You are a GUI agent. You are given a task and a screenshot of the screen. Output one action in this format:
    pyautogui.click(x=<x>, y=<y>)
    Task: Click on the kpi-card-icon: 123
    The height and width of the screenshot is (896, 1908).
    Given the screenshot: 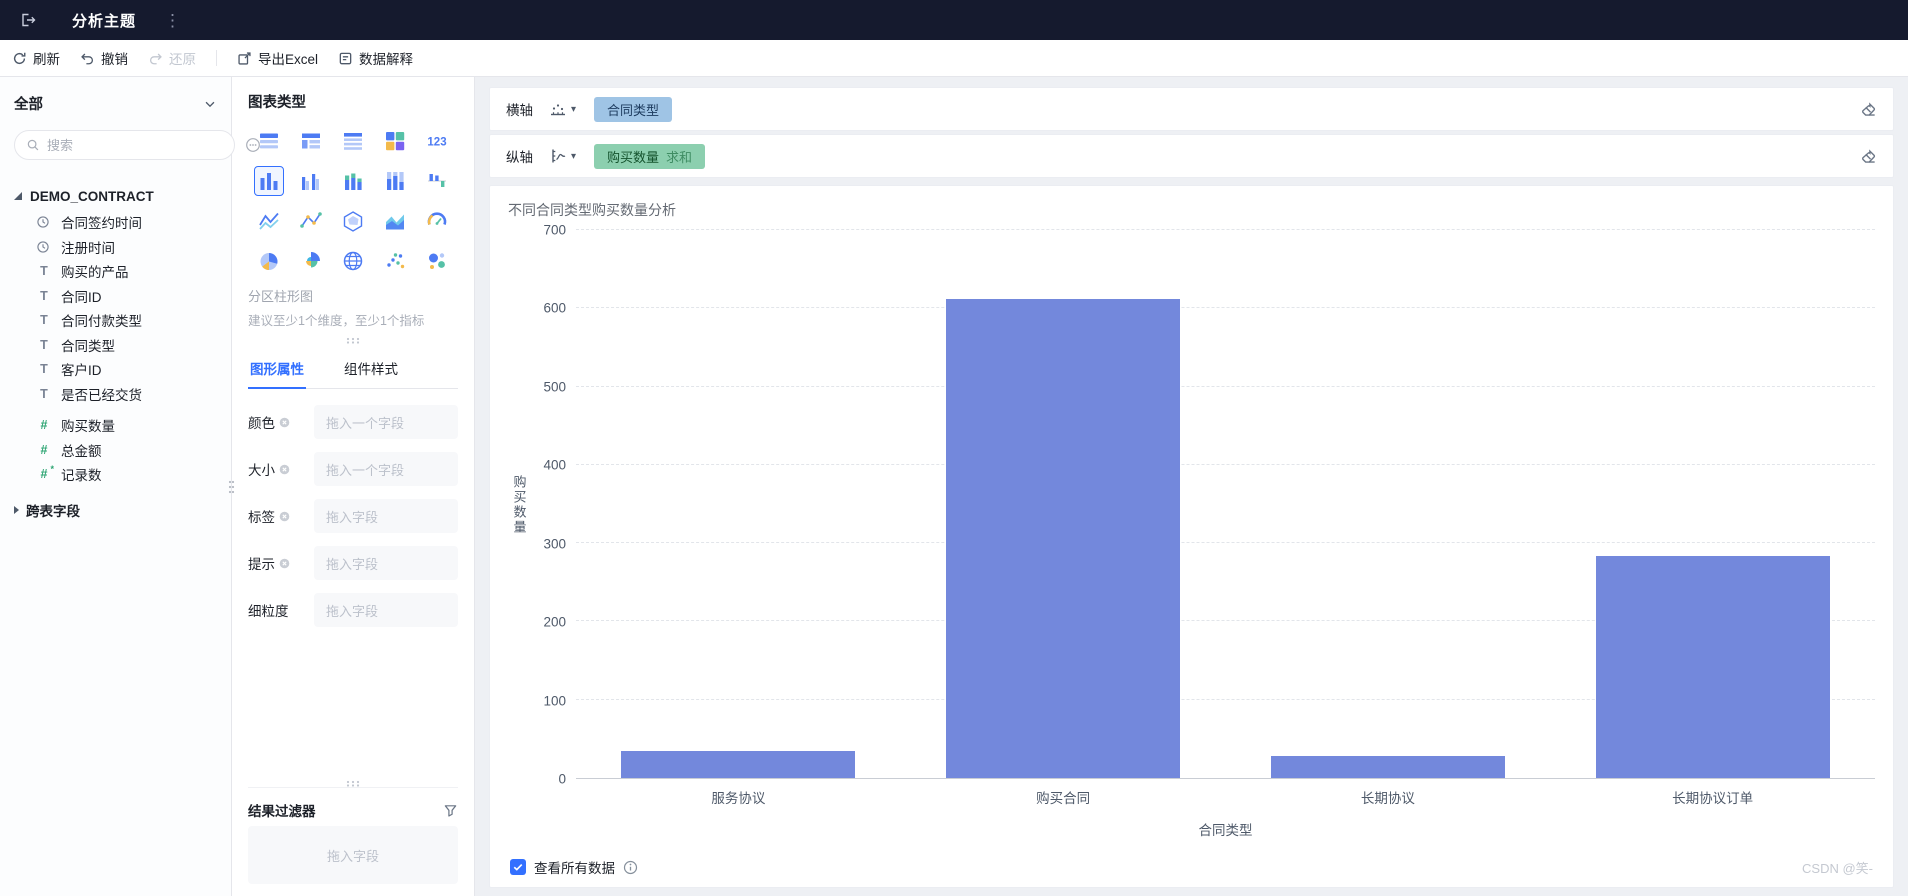 What is the action you would take?
    pyautogui.click(x=437, y=141)
    